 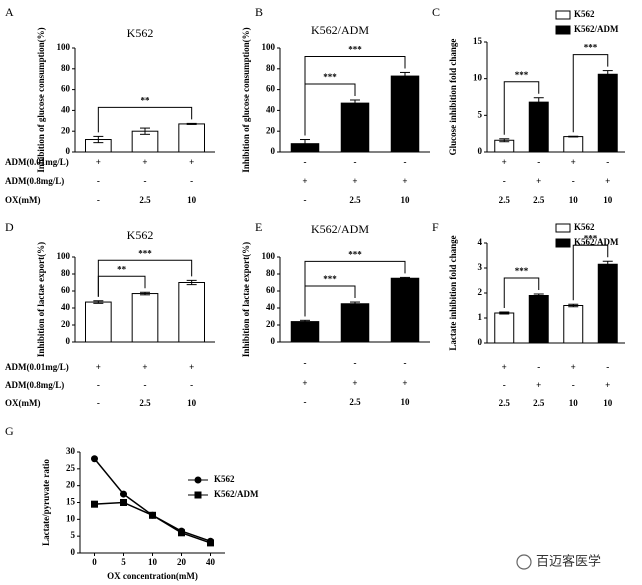 I want to click on y-tick-label: 25, so click(x=71, y=468).